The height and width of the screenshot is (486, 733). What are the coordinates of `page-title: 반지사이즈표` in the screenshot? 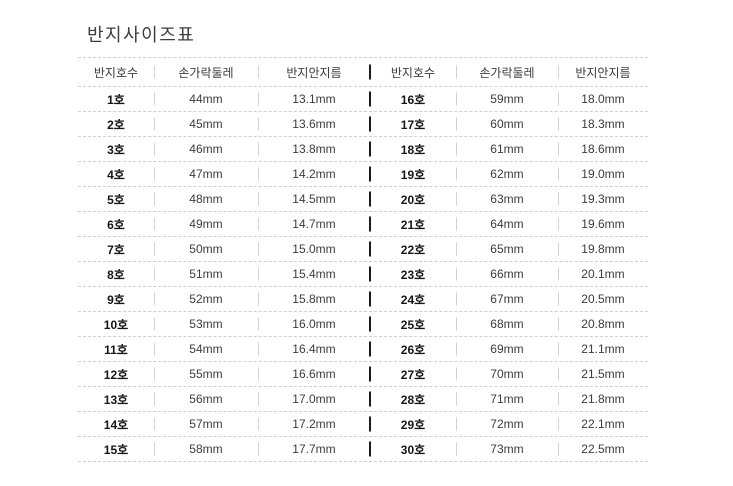 It's located at (141, 35).